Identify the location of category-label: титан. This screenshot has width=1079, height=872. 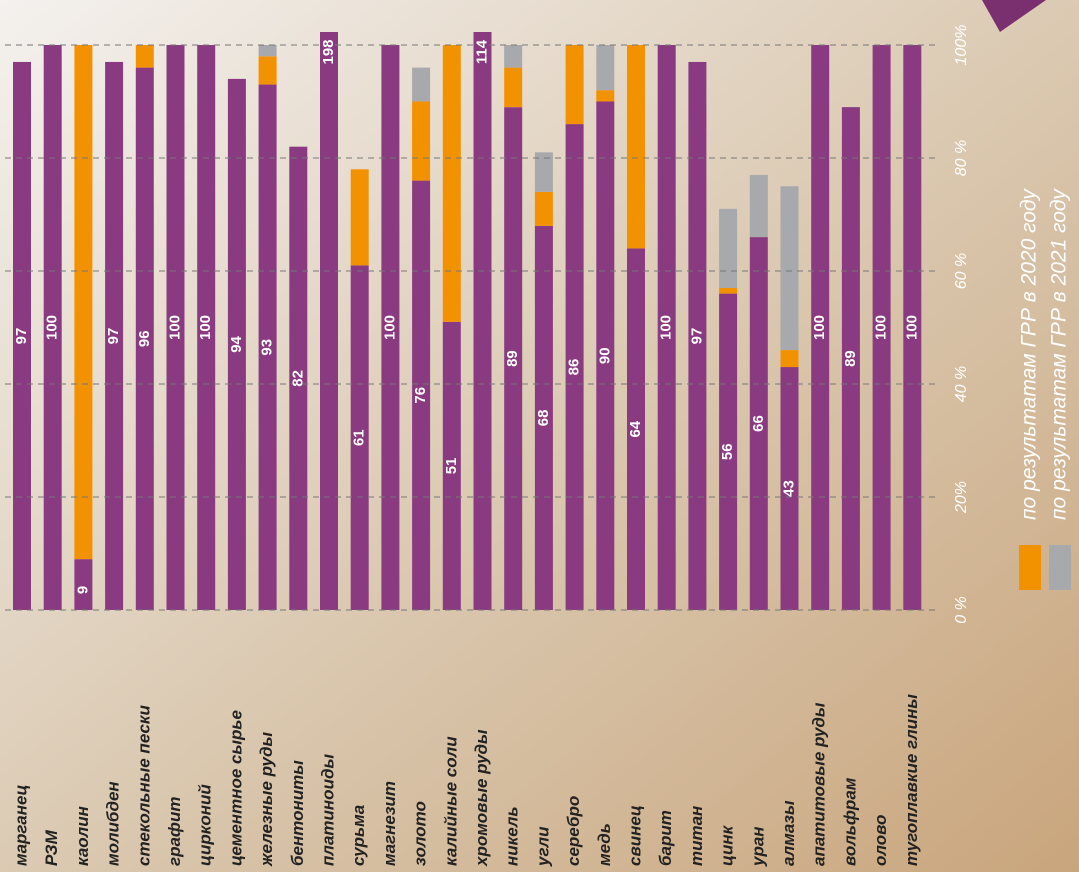
(696, 836).